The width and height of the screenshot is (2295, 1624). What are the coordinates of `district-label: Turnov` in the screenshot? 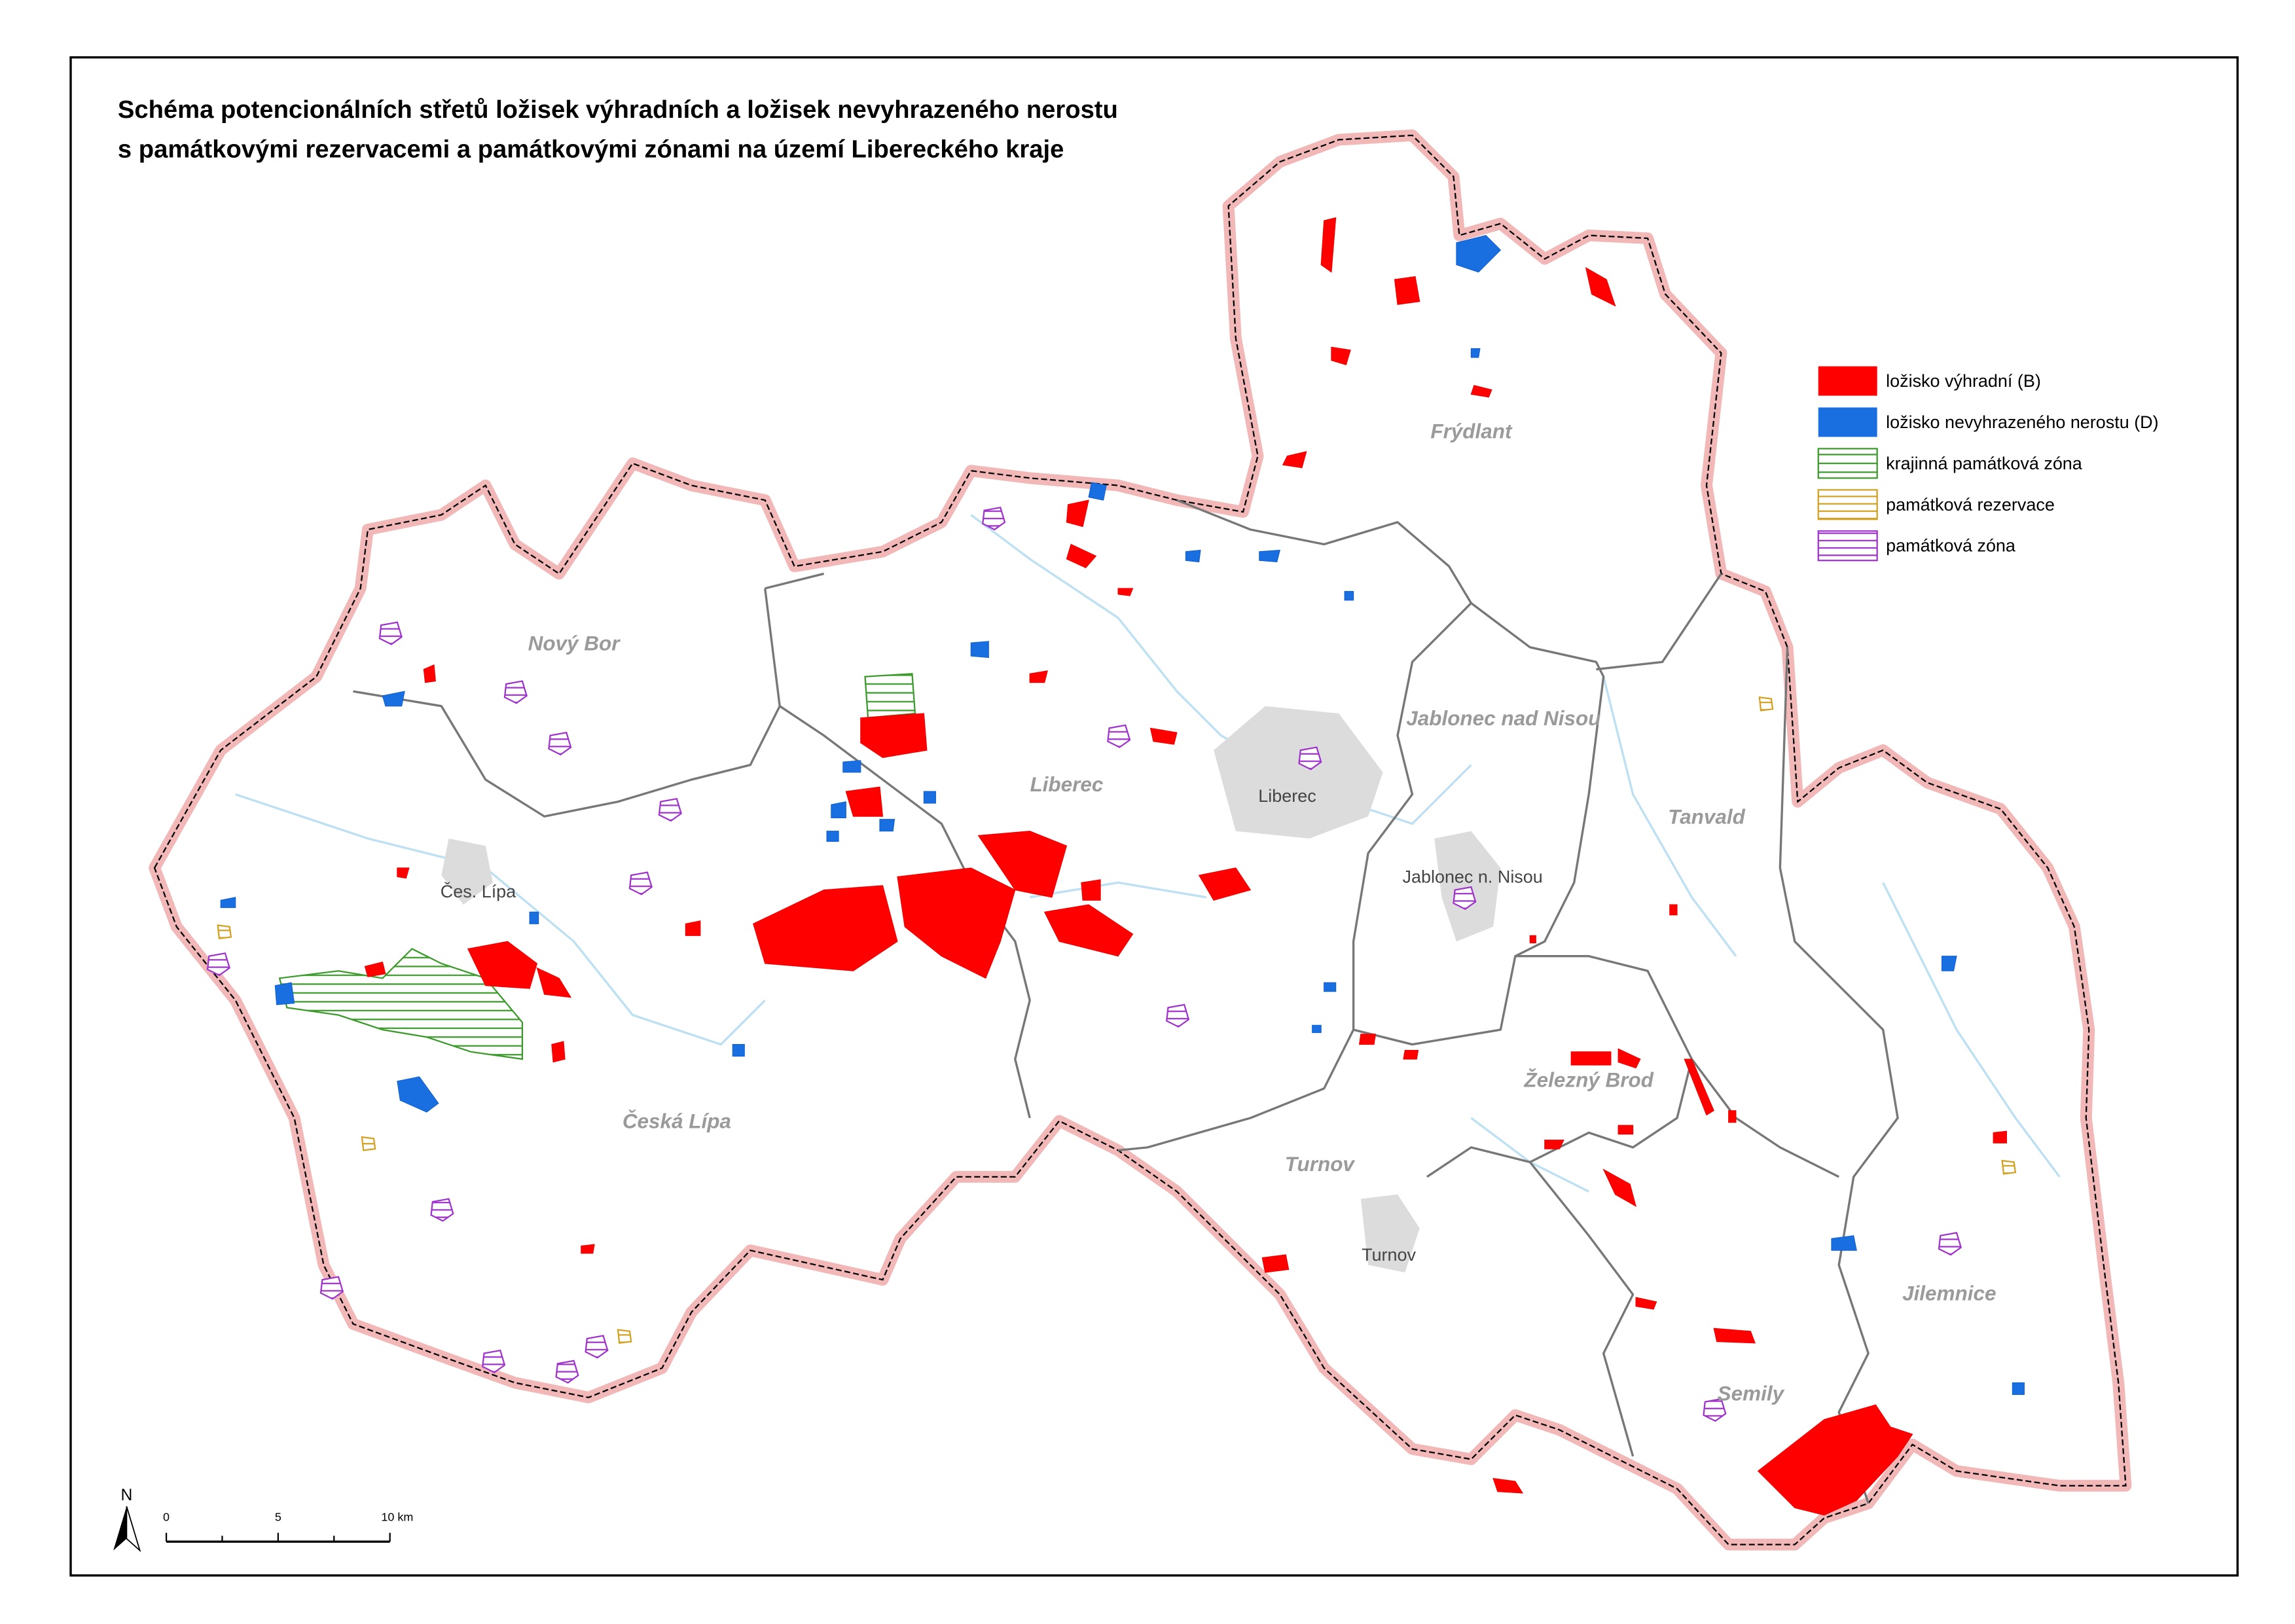 It's located at (1321, 1164).